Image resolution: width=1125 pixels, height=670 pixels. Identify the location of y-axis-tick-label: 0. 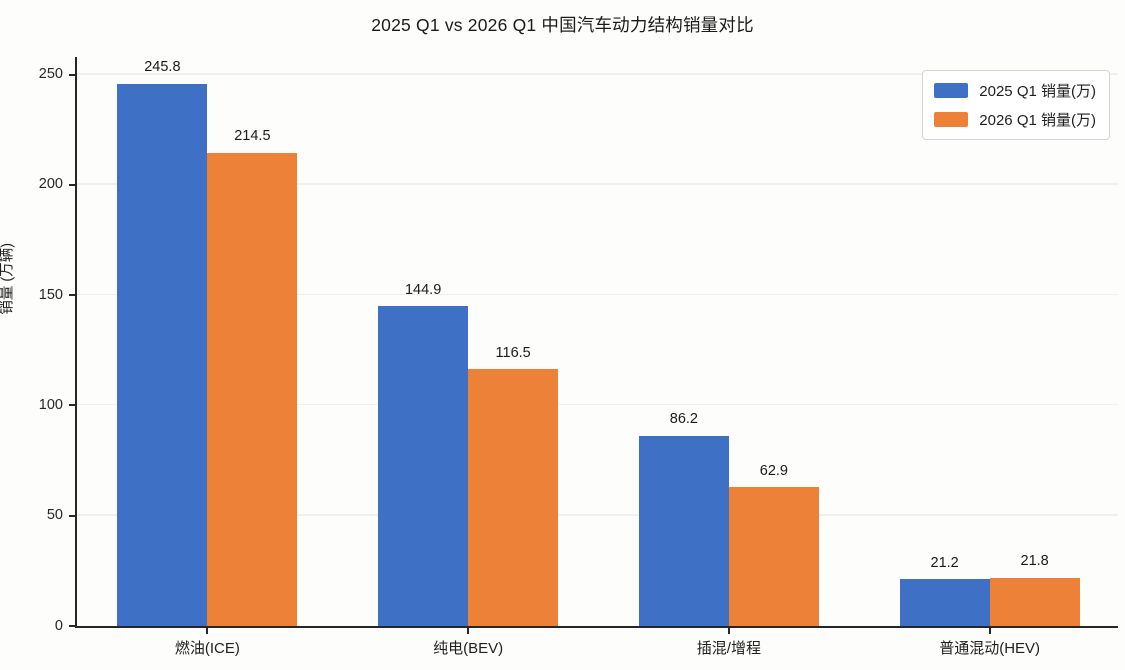
(58, 625).